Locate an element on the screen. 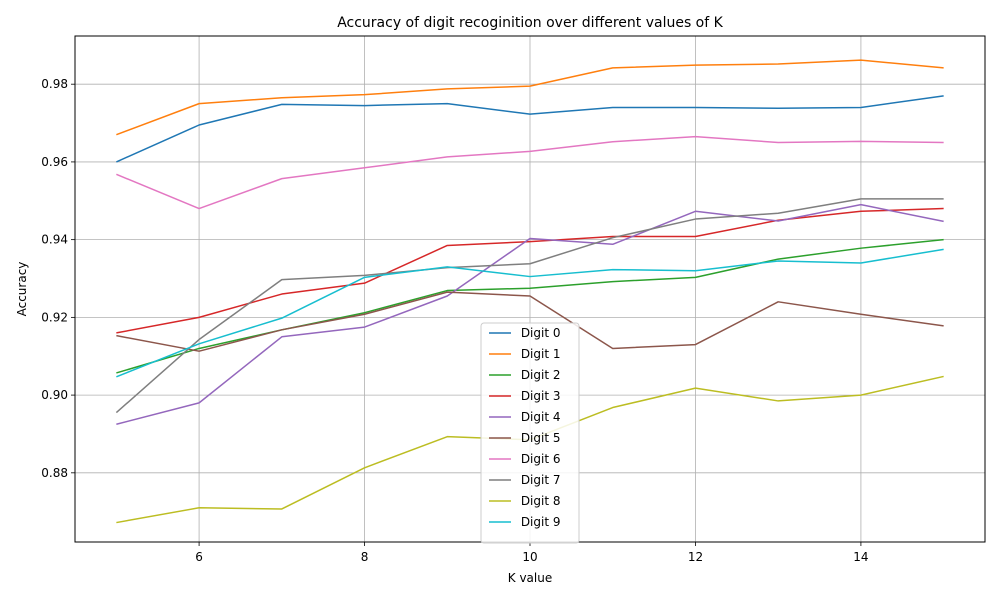 The image size is (1000, 600). legend-label-digit-4: Digit 4 is located at coordinates (539, 417).